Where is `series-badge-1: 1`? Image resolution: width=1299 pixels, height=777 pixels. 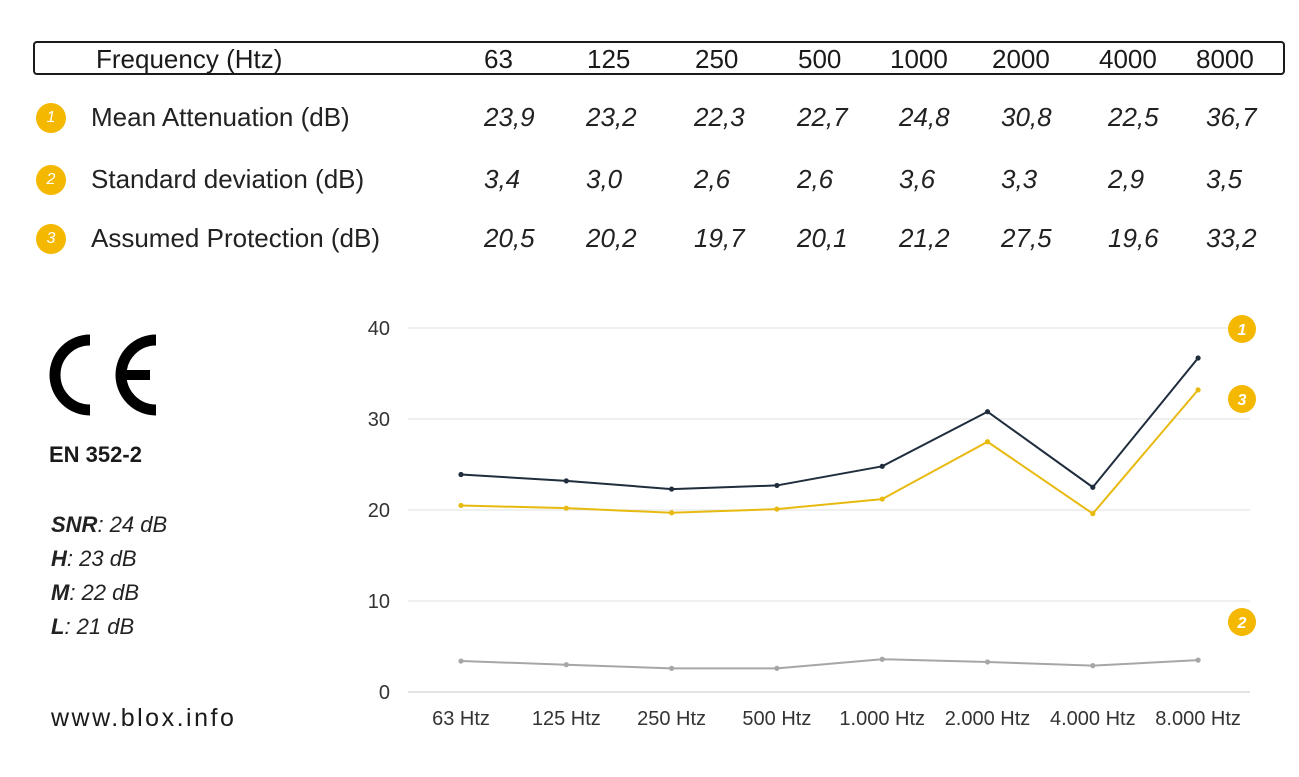
series-badge-1: 1 is located at coordinates (1242, 329).